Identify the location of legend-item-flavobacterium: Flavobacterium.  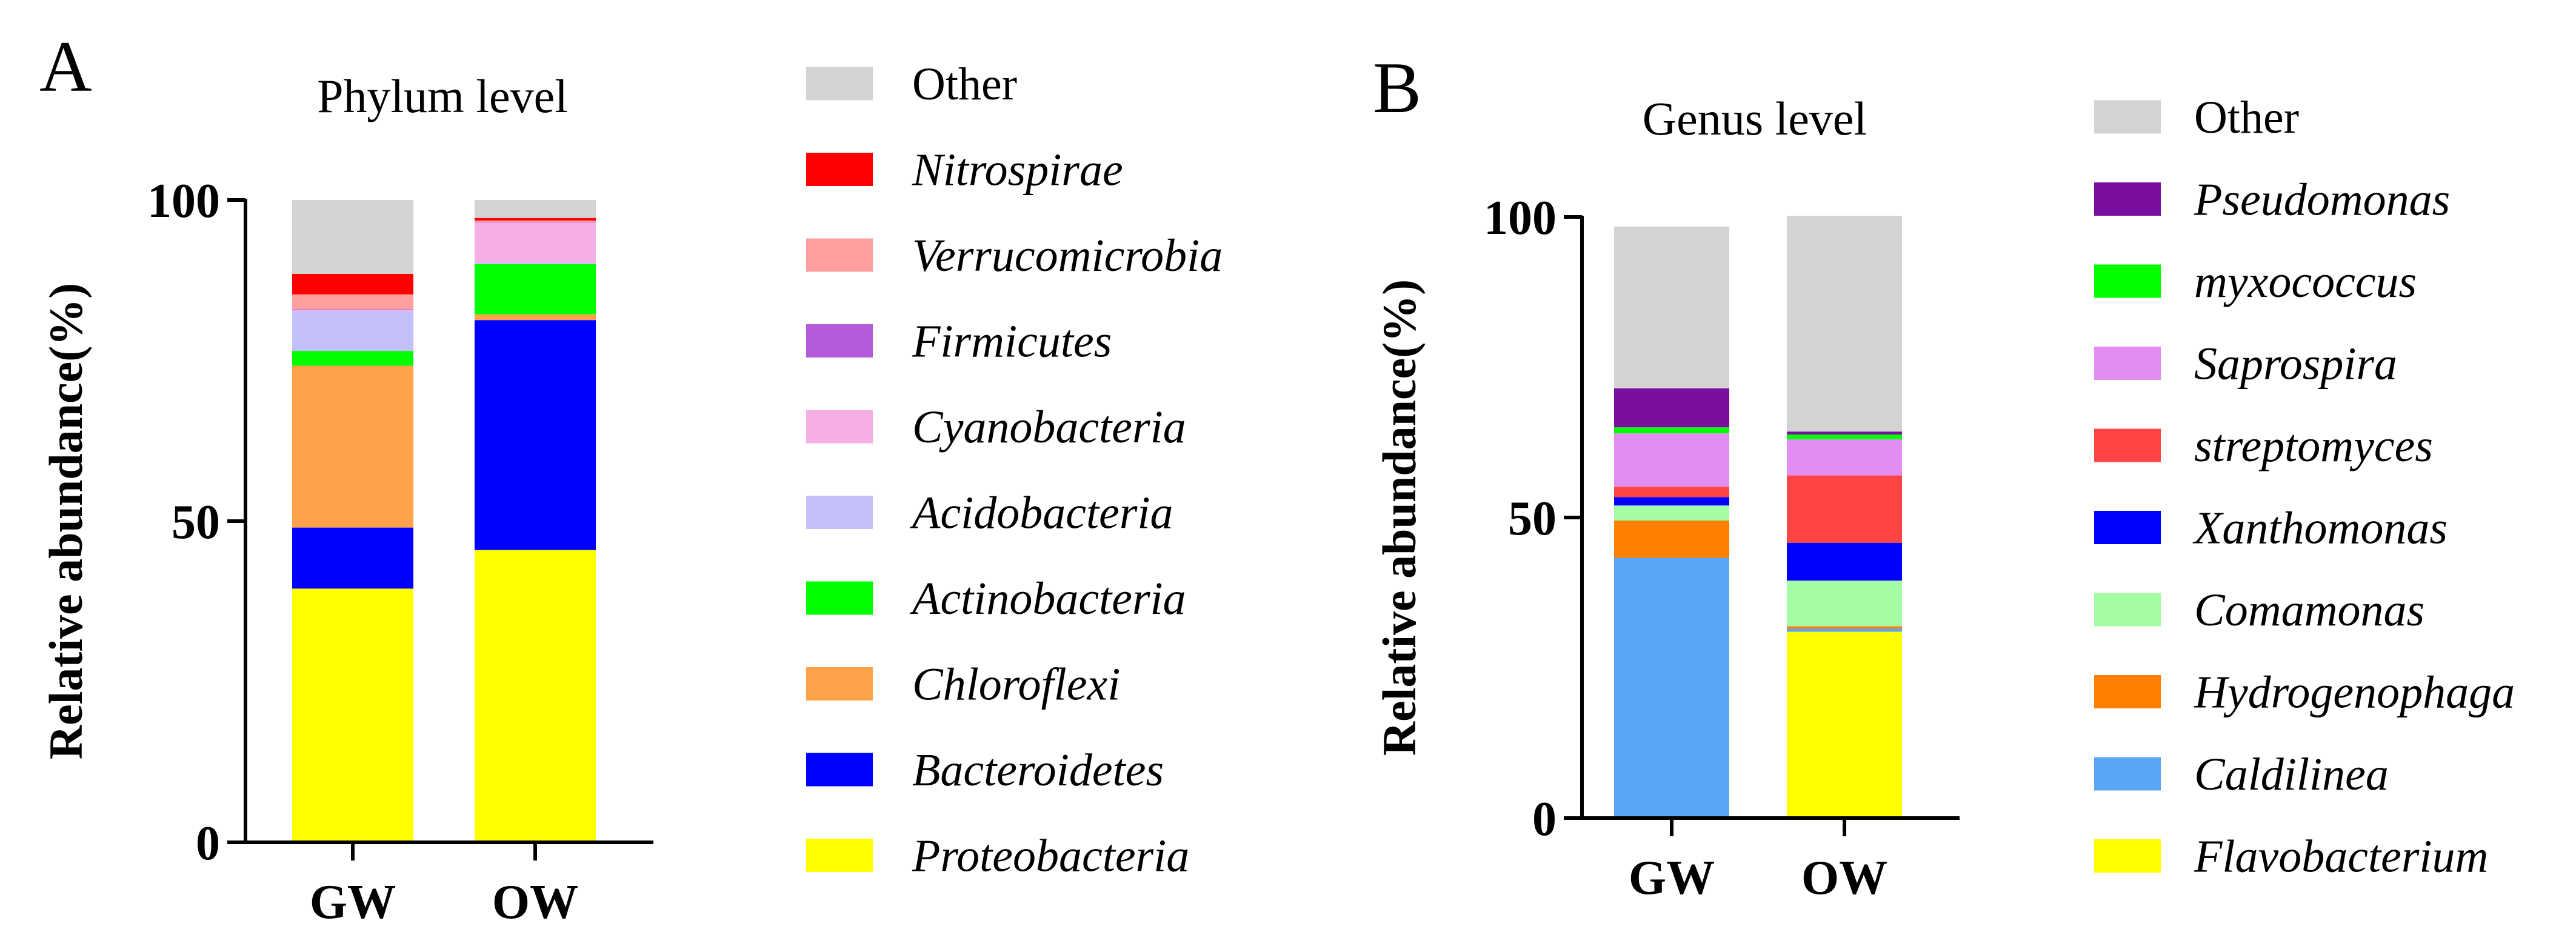
(2291, 856).